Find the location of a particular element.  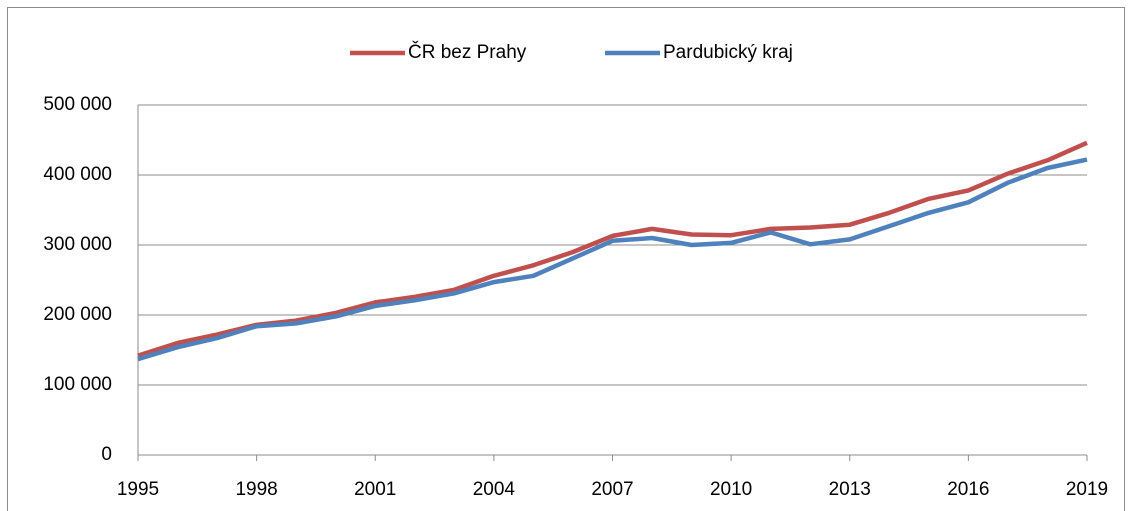

x-tick-label: 2016 is located at coordinates (968, 489).